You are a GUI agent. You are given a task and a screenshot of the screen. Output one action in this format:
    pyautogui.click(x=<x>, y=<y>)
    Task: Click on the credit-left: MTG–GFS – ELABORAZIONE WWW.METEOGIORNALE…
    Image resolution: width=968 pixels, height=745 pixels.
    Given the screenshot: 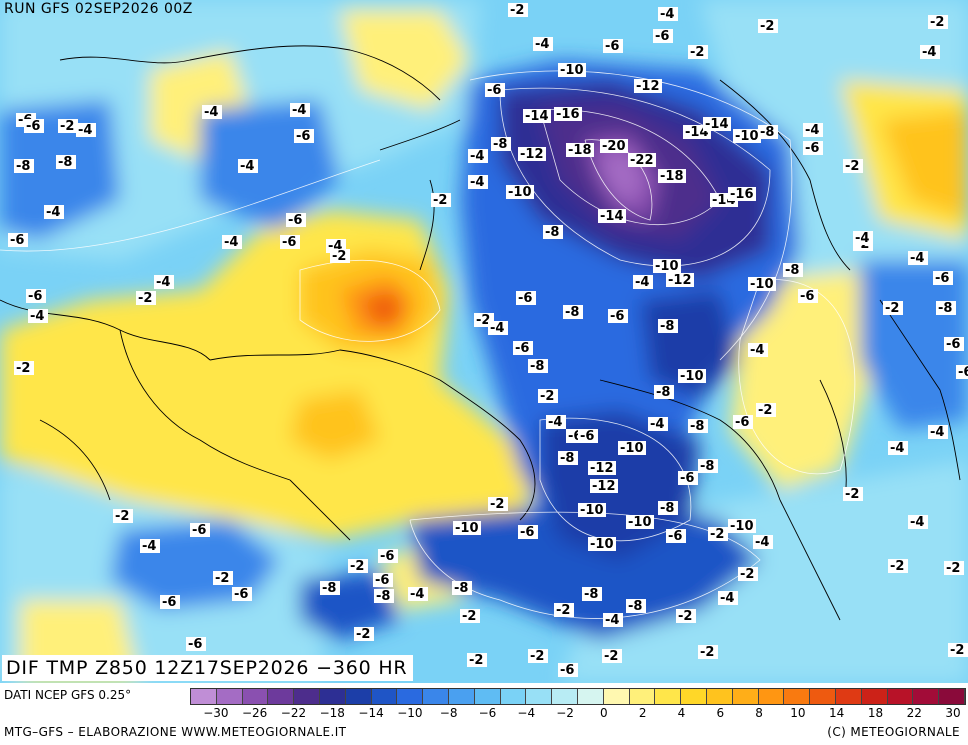 What is the action you would take?
    pyautogui.click(x=175, y=732)
    